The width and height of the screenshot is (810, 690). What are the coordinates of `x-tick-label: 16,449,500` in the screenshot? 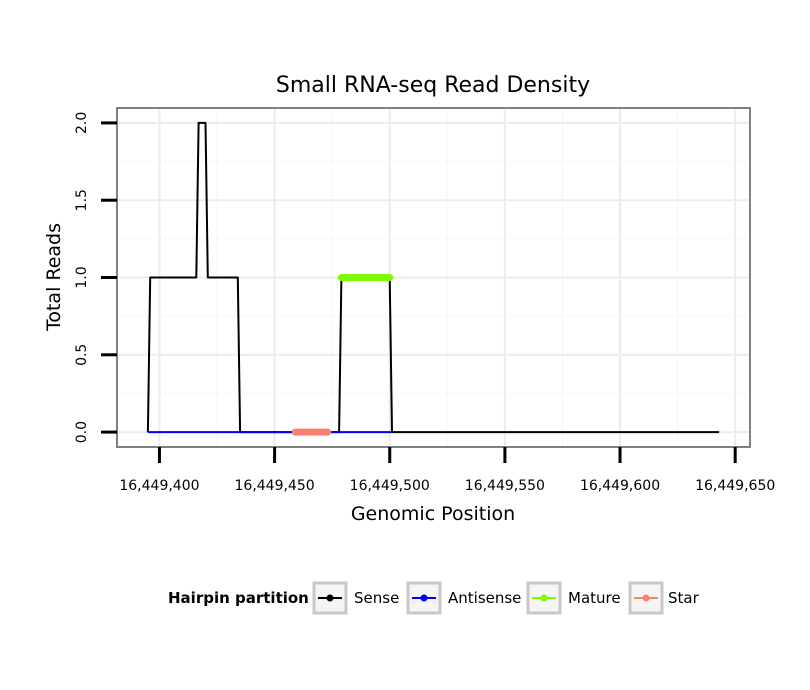 It's located at (390, 486).